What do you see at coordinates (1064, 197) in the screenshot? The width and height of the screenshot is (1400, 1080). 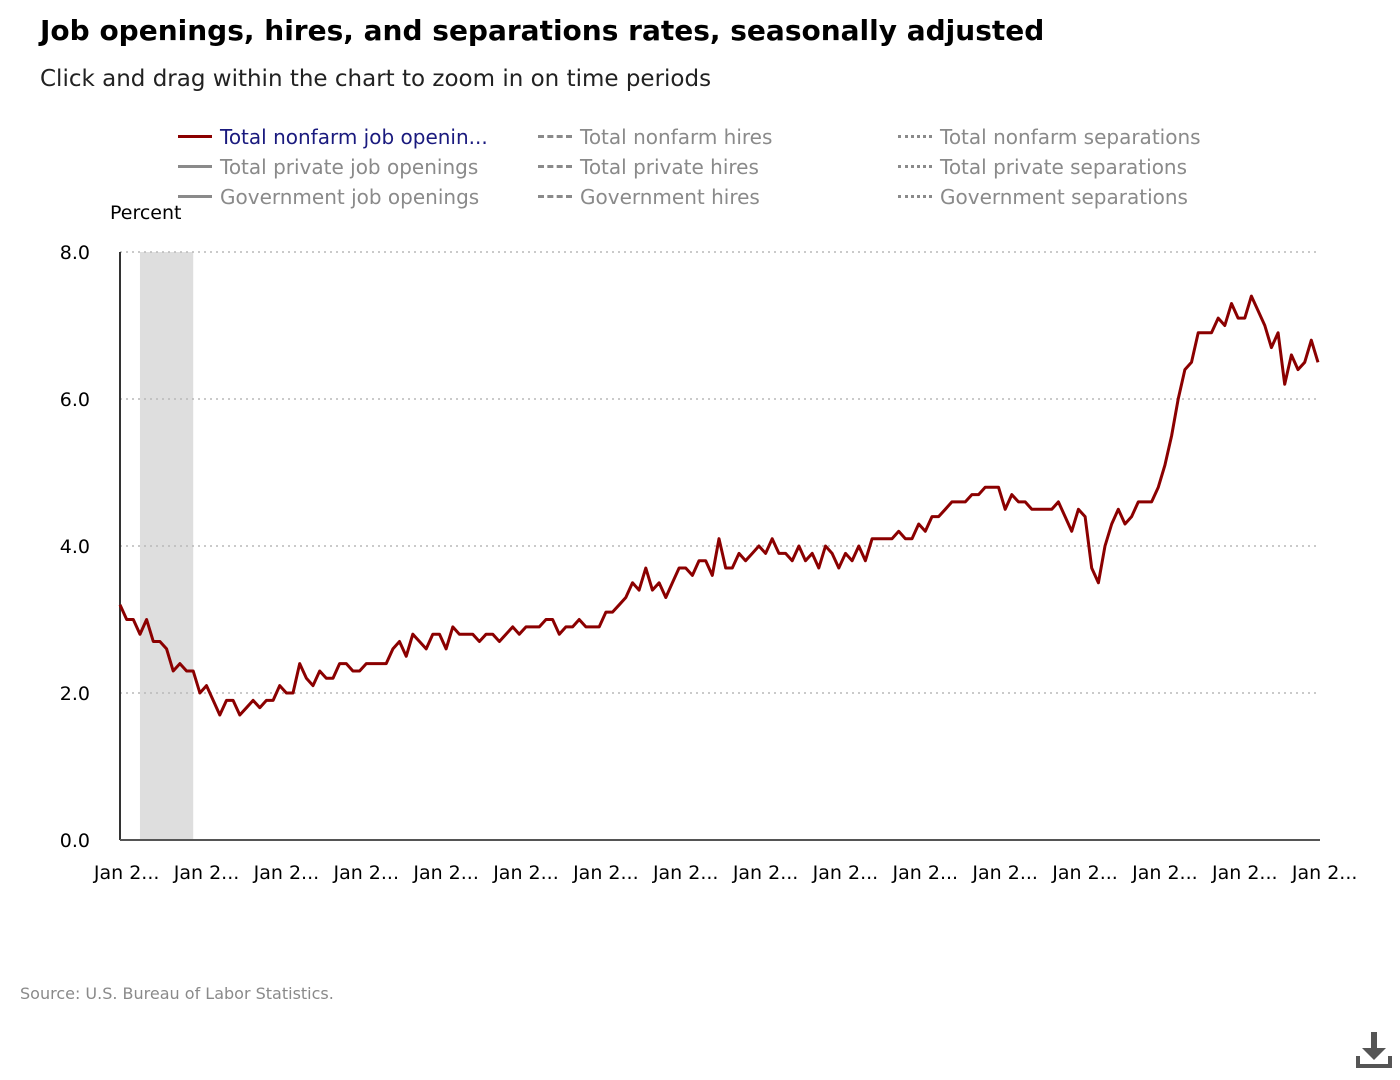 I see `legend-label: Government separations` at bounding box center [1064, 197].